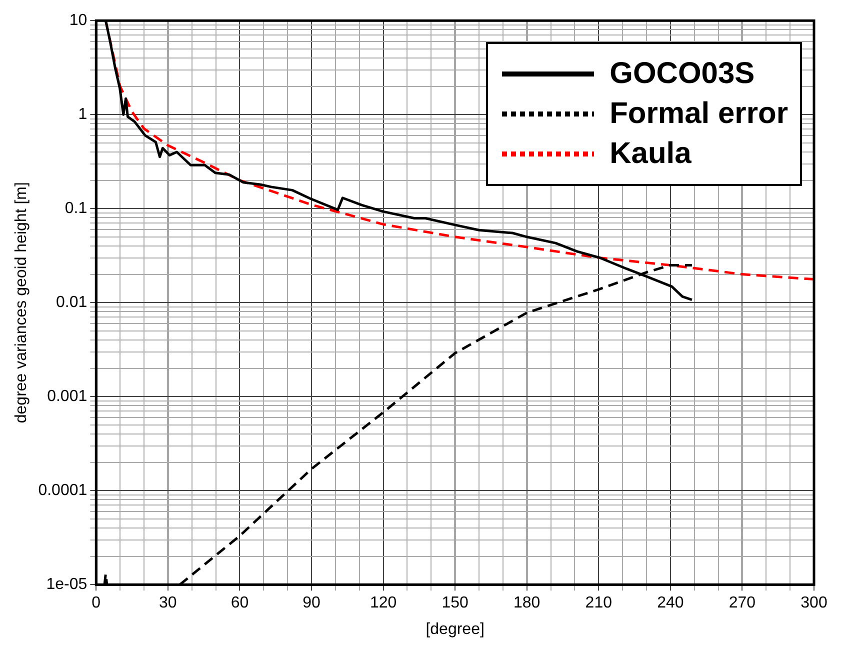 The image size is (842, 651). What do you see at coordinates (742, 603) in the screenshot?
I see `x-tick-label: 270` at bounding box center [742, 603].